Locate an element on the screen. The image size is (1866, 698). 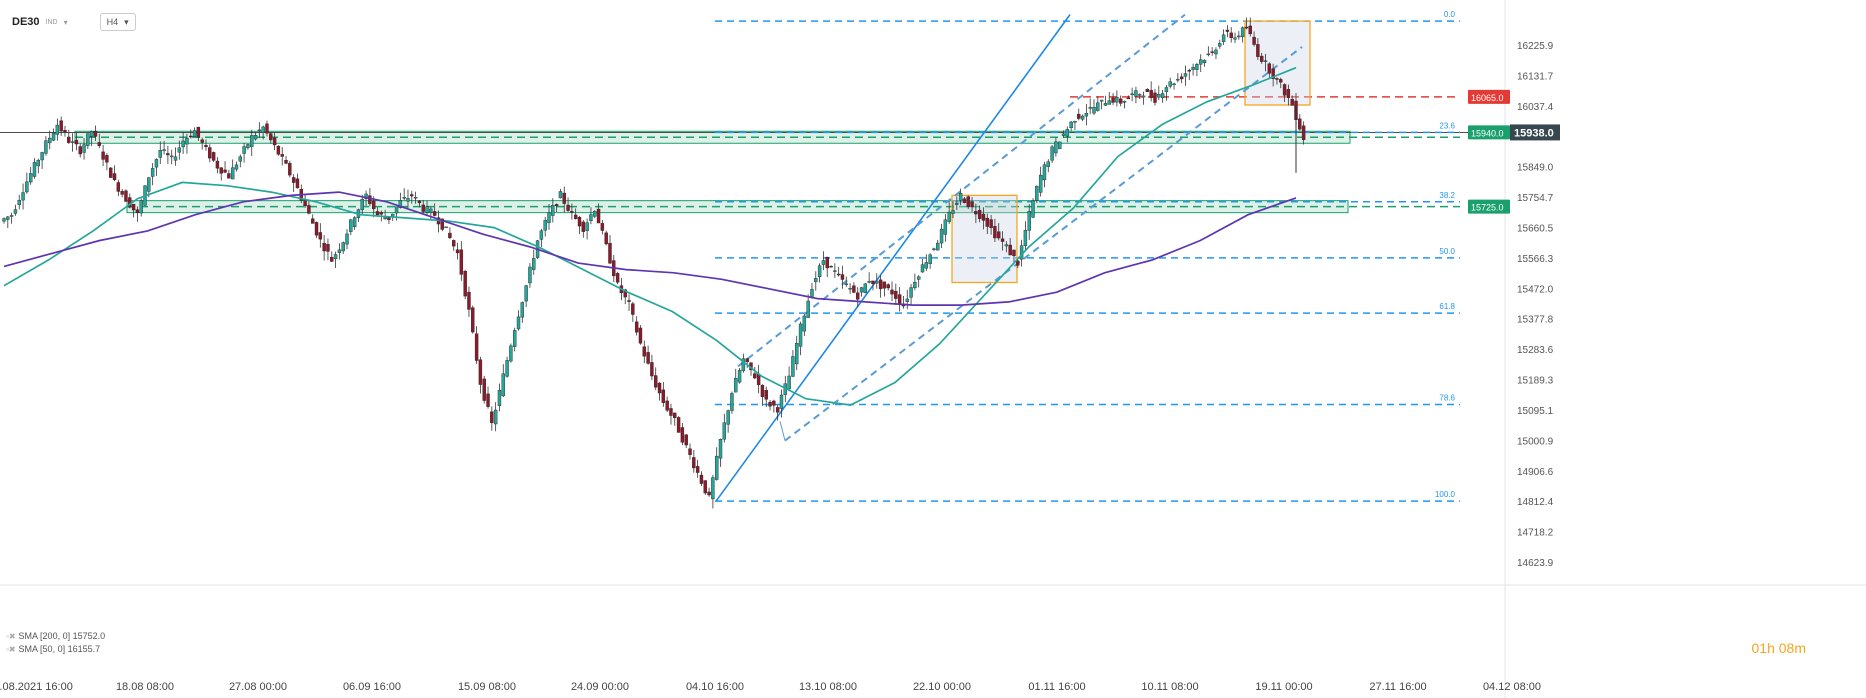
time-tick-label: 22.10 00:00 is located at coordinates (942, 687).